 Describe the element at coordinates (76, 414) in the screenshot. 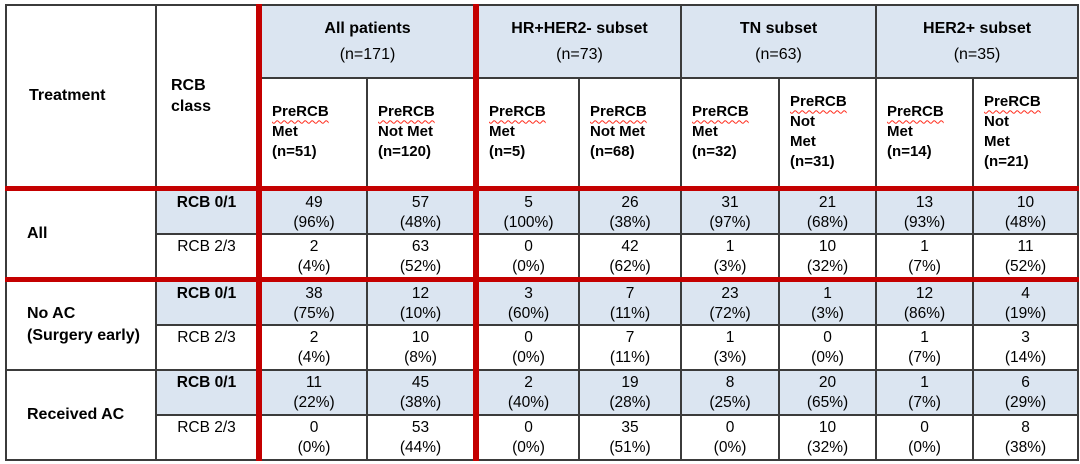

I see `treatment-label-line: Received AC` at that location.